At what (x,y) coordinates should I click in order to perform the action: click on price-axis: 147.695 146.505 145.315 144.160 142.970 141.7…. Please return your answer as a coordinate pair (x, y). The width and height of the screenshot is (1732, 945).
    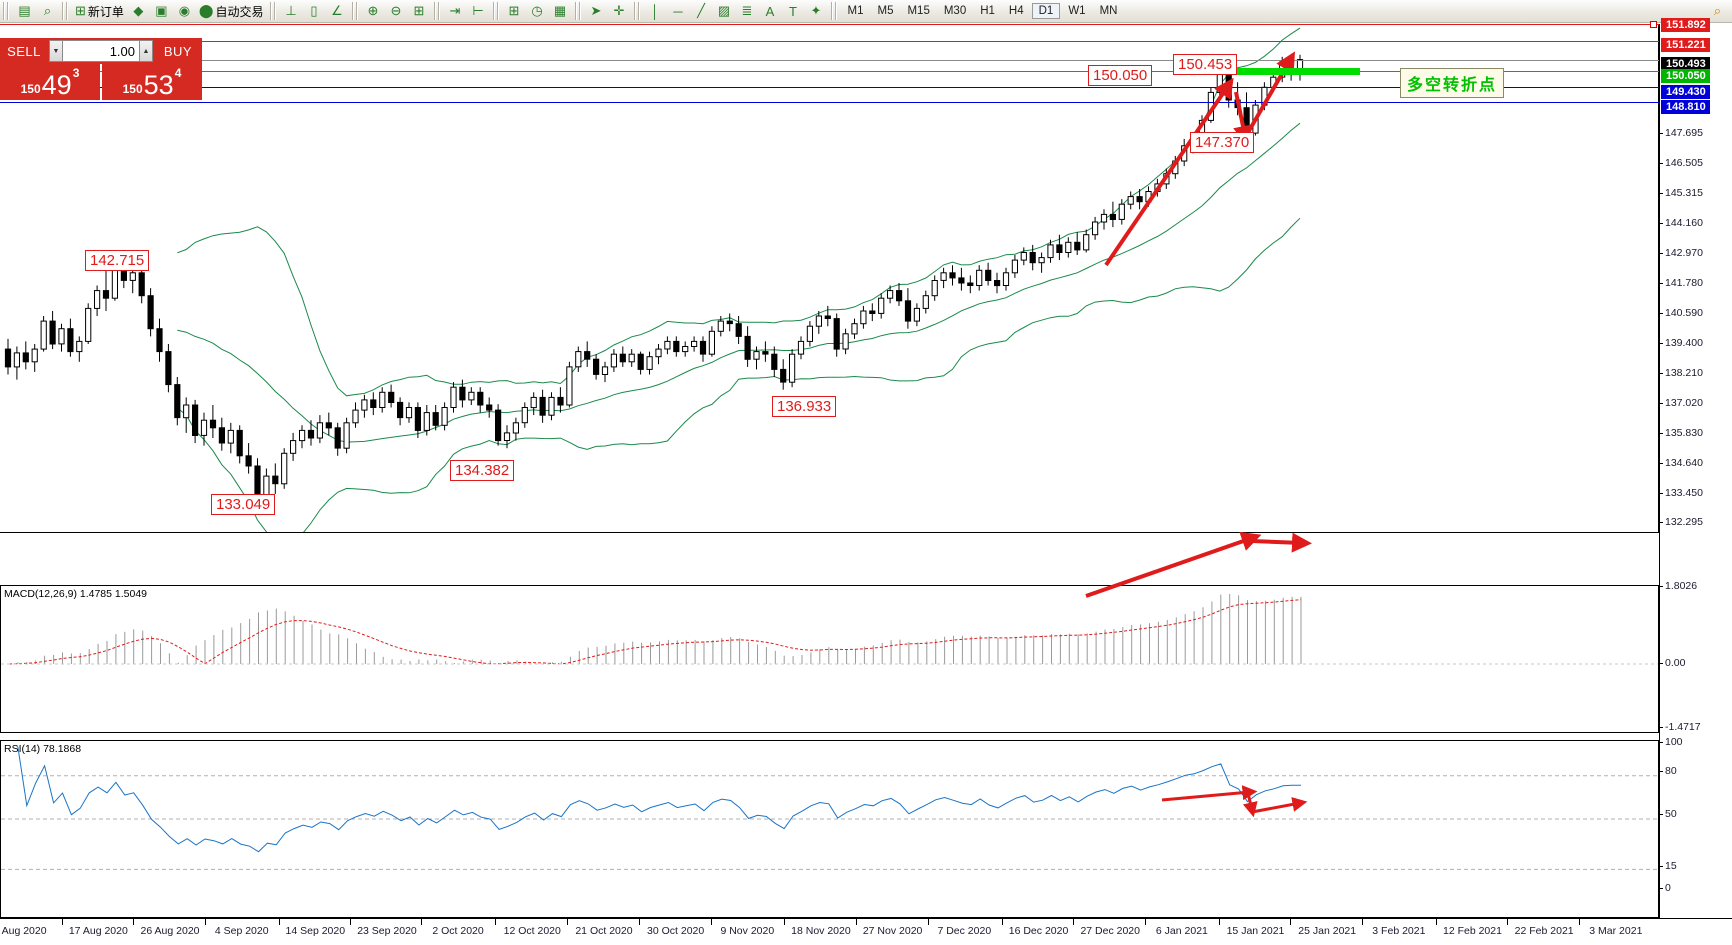
    Looking at the image, I should click on (1695, 468).